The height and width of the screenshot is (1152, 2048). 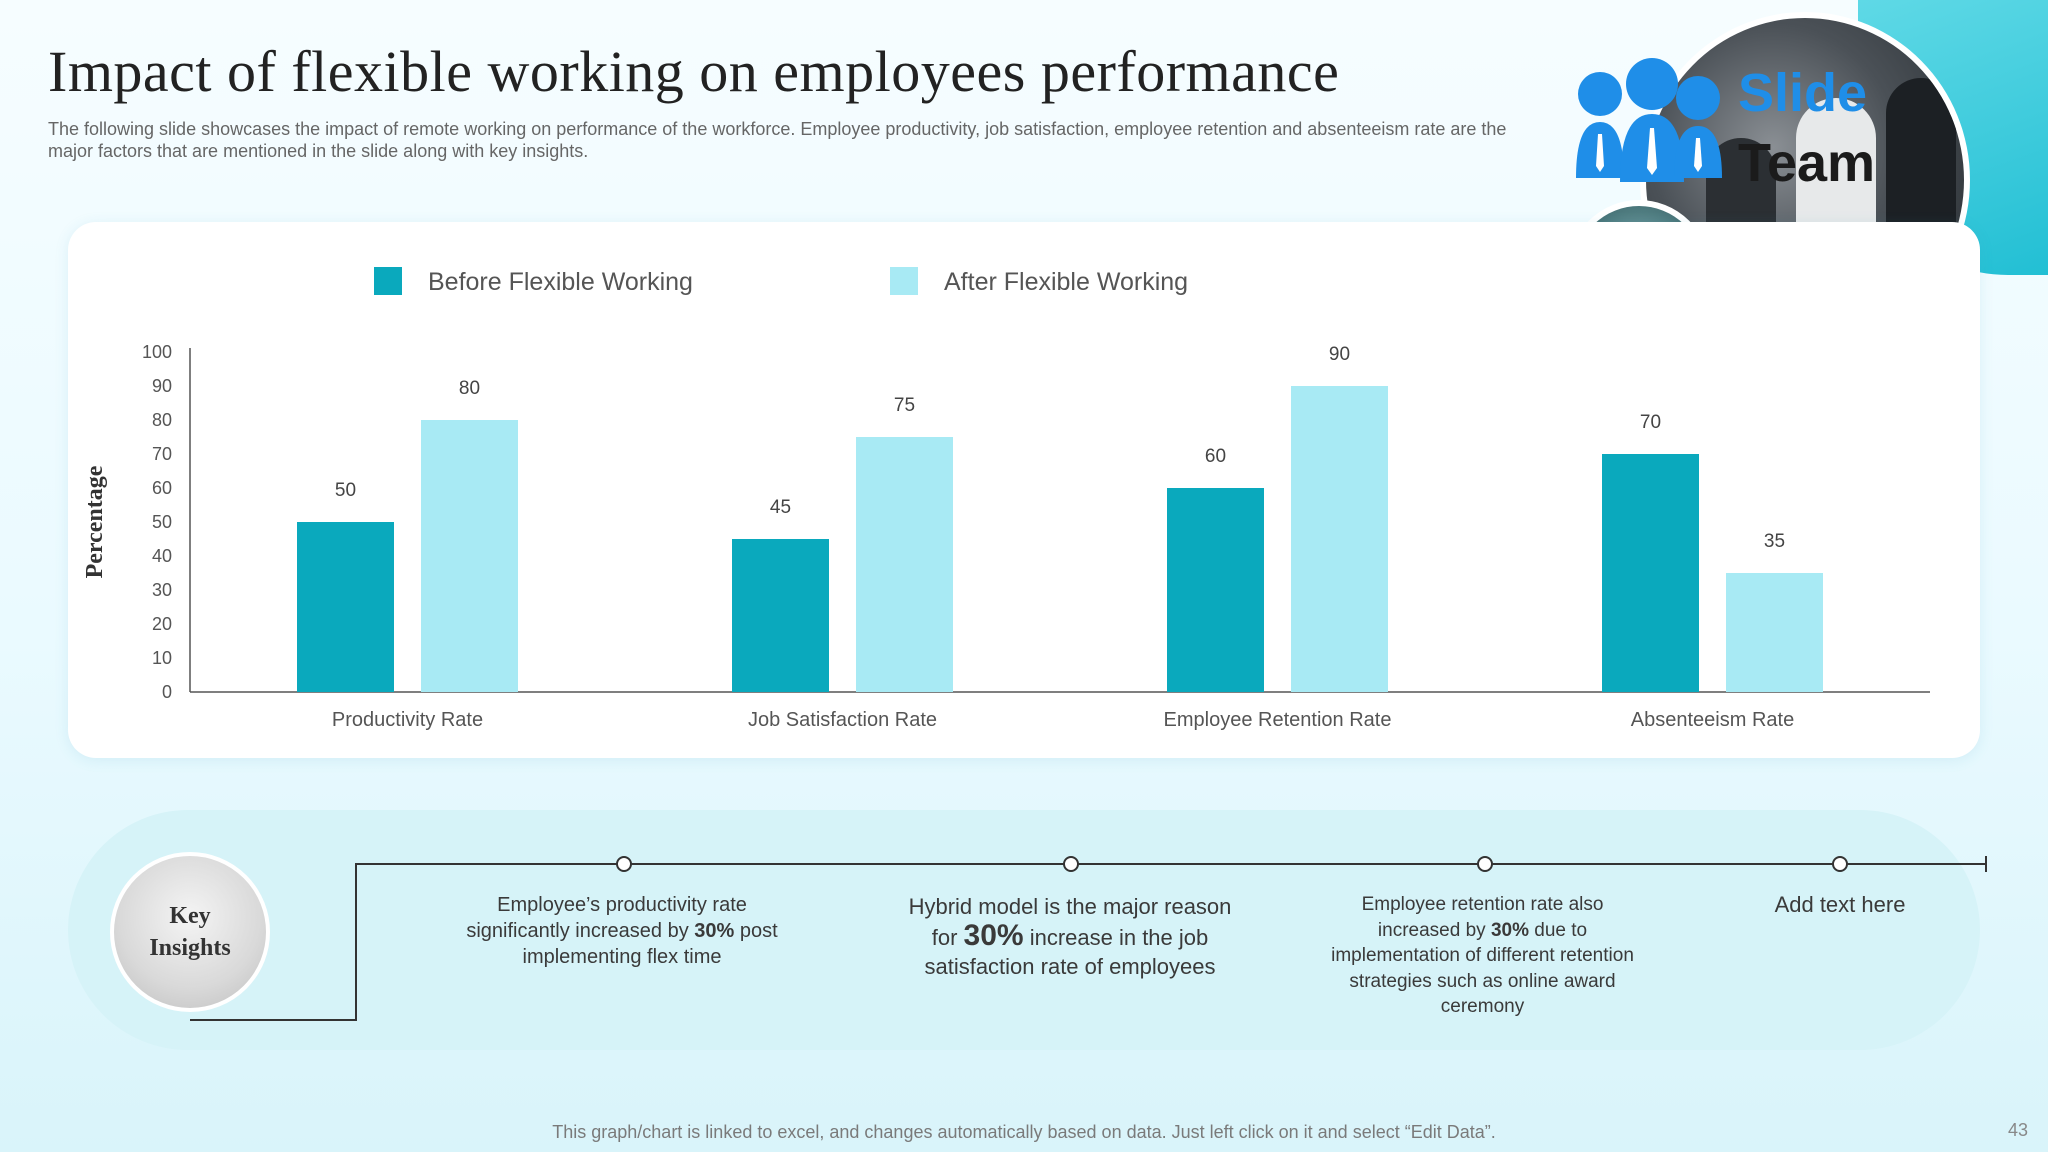 I want to click on bar-value-label: 50, so click(x=345, y=490).